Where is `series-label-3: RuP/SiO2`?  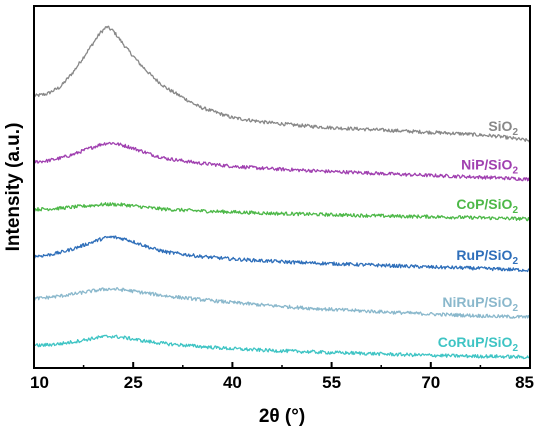 series-label-3: RuP/SiO2 is located at coordinates (487, 257).